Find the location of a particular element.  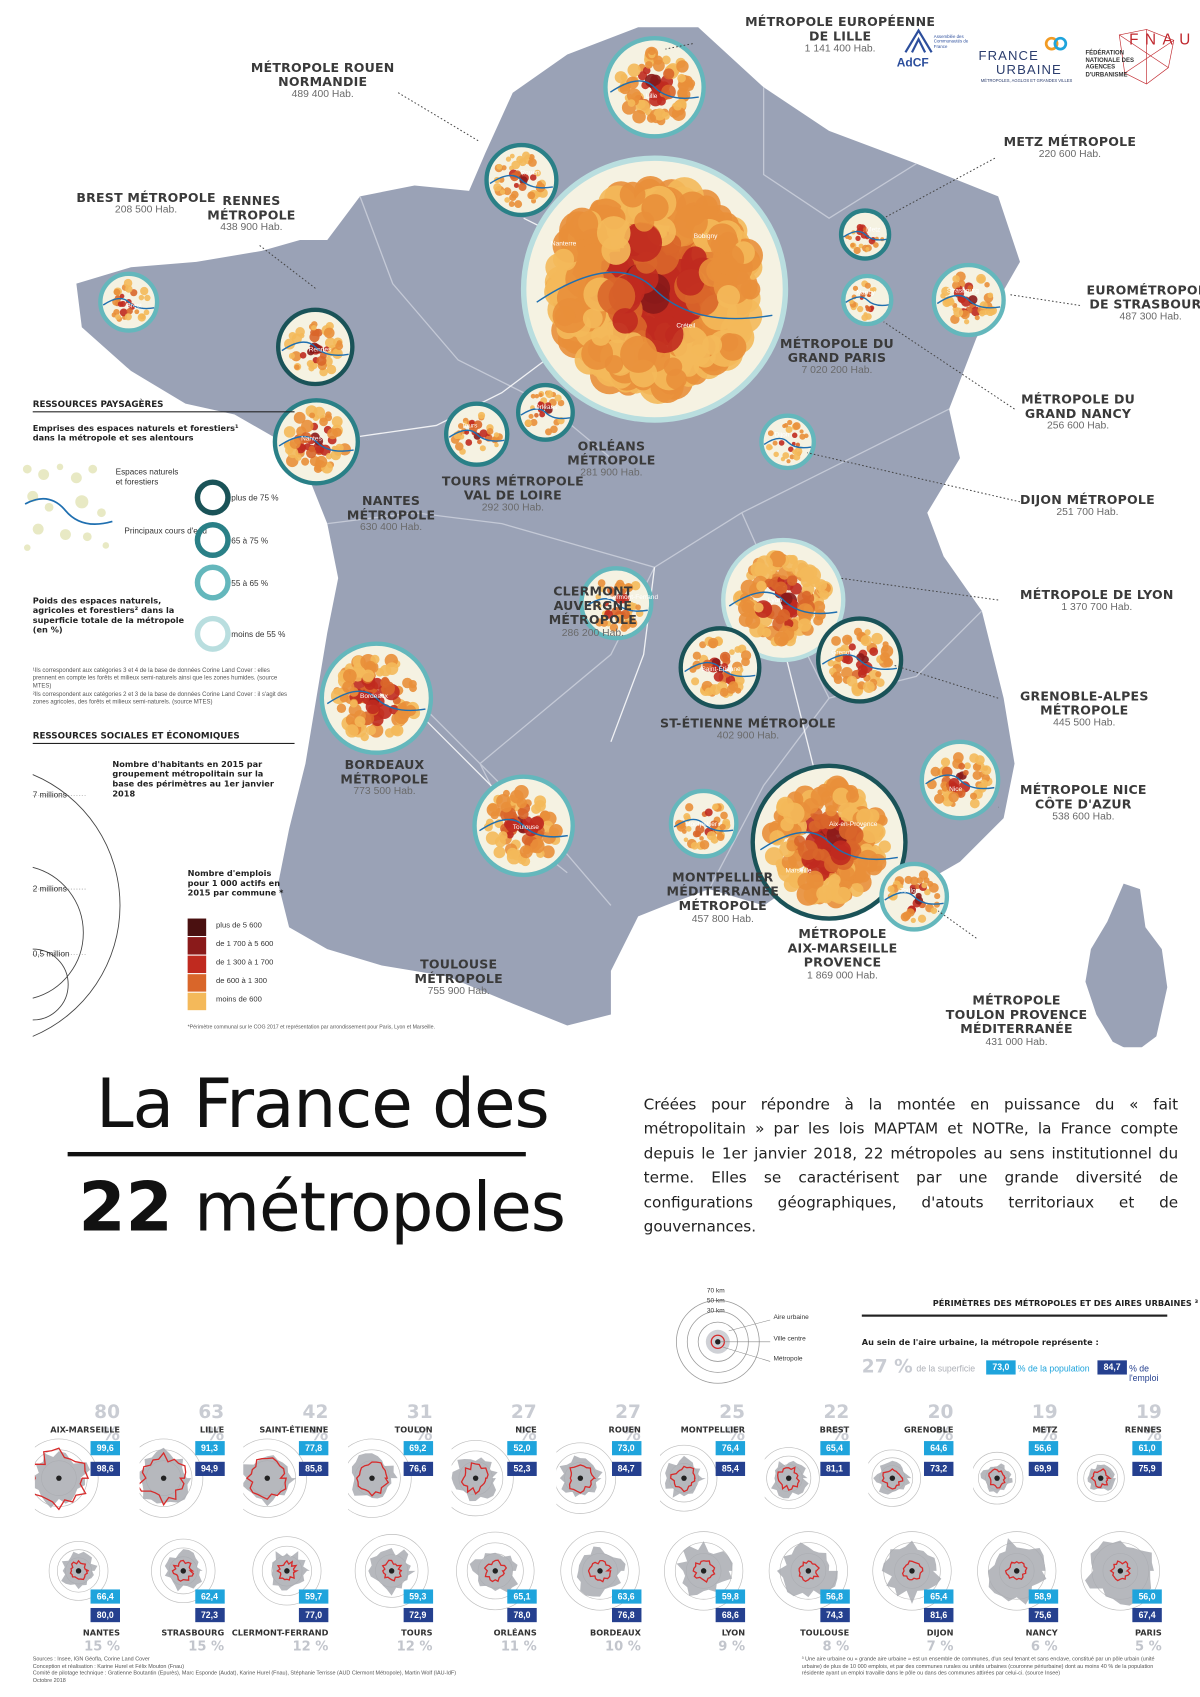

perim-emp-share: 67,4 is located at coordinates (1147, 1615).